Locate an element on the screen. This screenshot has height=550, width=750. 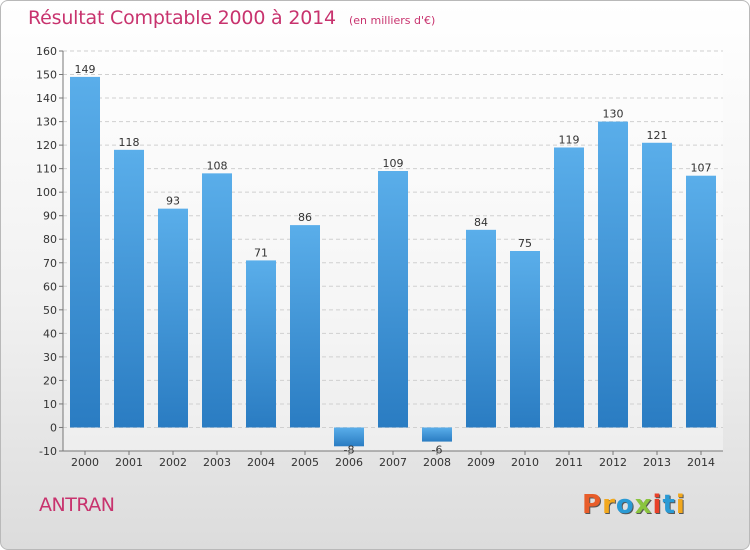
x-tick-label: 2012 is located at coordinates (613, 462).